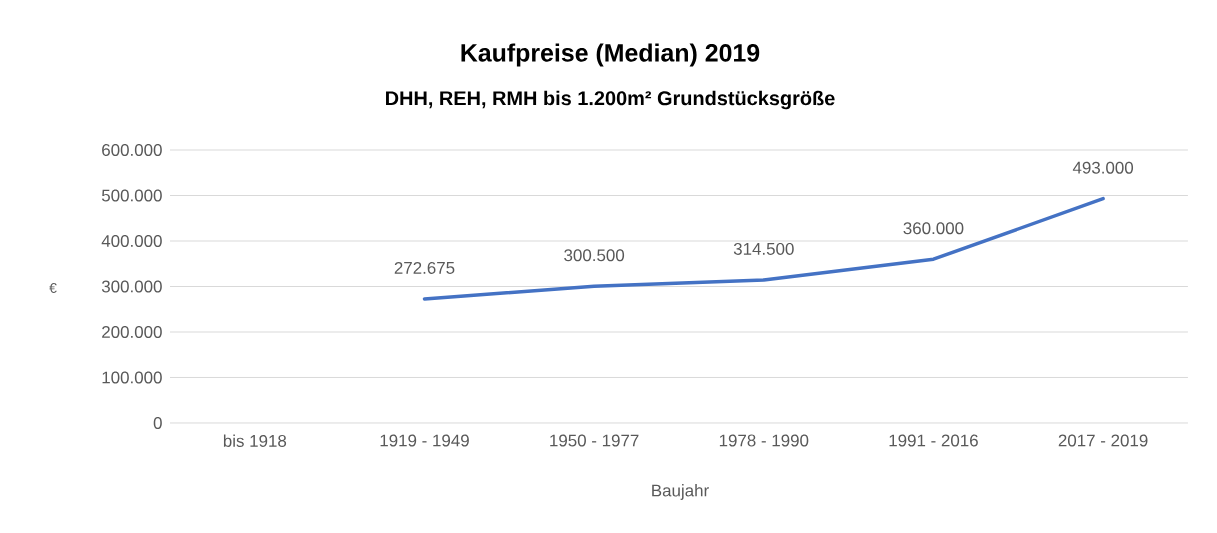 The height and width of the screenshot is (533, 1217). I want to click on y-tick-label: 200.000, so click(132, 331).